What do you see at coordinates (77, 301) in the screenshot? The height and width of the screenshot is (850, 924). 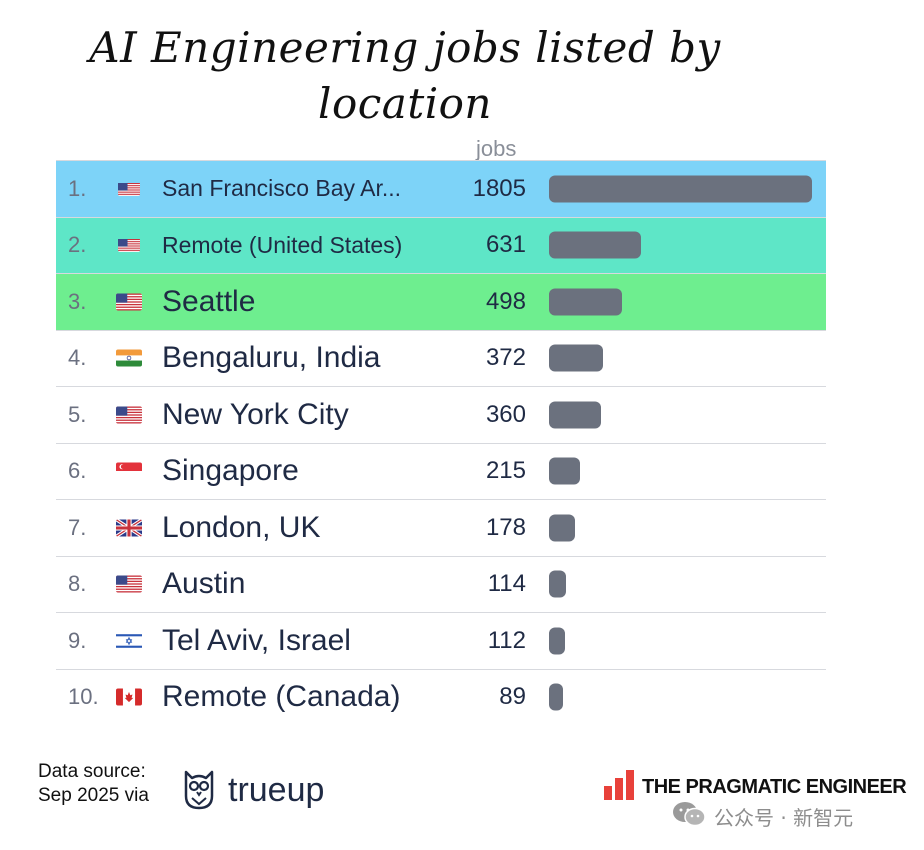 I see `rank-label: 3.` at bounding box center [77, 301].